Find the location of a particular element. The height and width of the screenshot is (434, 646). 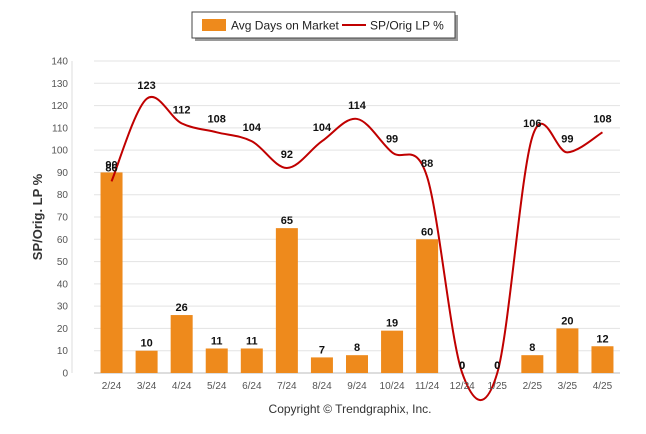

y-tick-label: 100 is located at coordinates (59, 151).